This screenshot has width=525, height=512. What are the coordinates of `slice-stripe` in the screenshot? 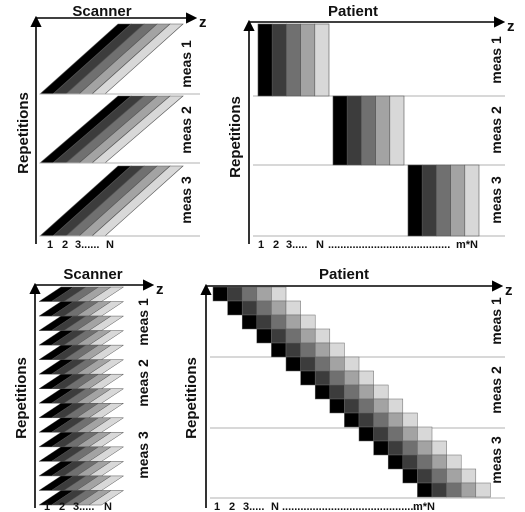 It's located at (106, 498).